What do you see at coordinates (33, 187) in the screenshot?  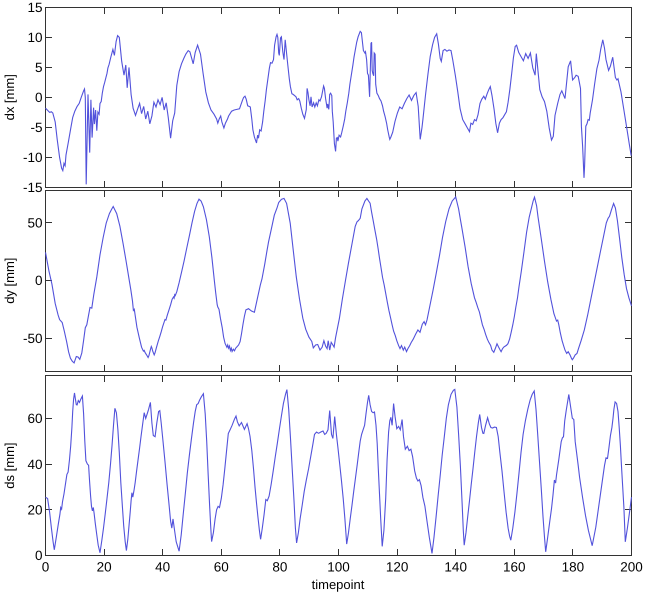 I see `svg-text: -15` at bounding box center [33, 187].